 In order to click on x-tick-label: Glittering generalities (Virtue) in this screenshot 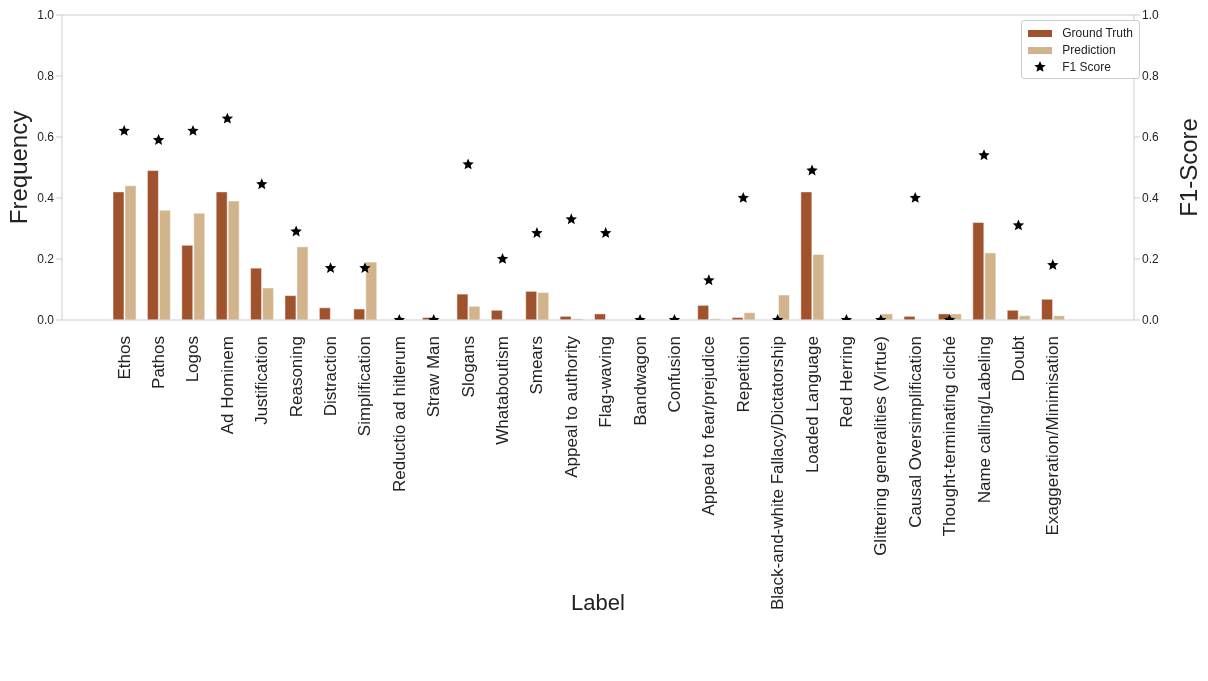, I will do `click(881, 446)`.